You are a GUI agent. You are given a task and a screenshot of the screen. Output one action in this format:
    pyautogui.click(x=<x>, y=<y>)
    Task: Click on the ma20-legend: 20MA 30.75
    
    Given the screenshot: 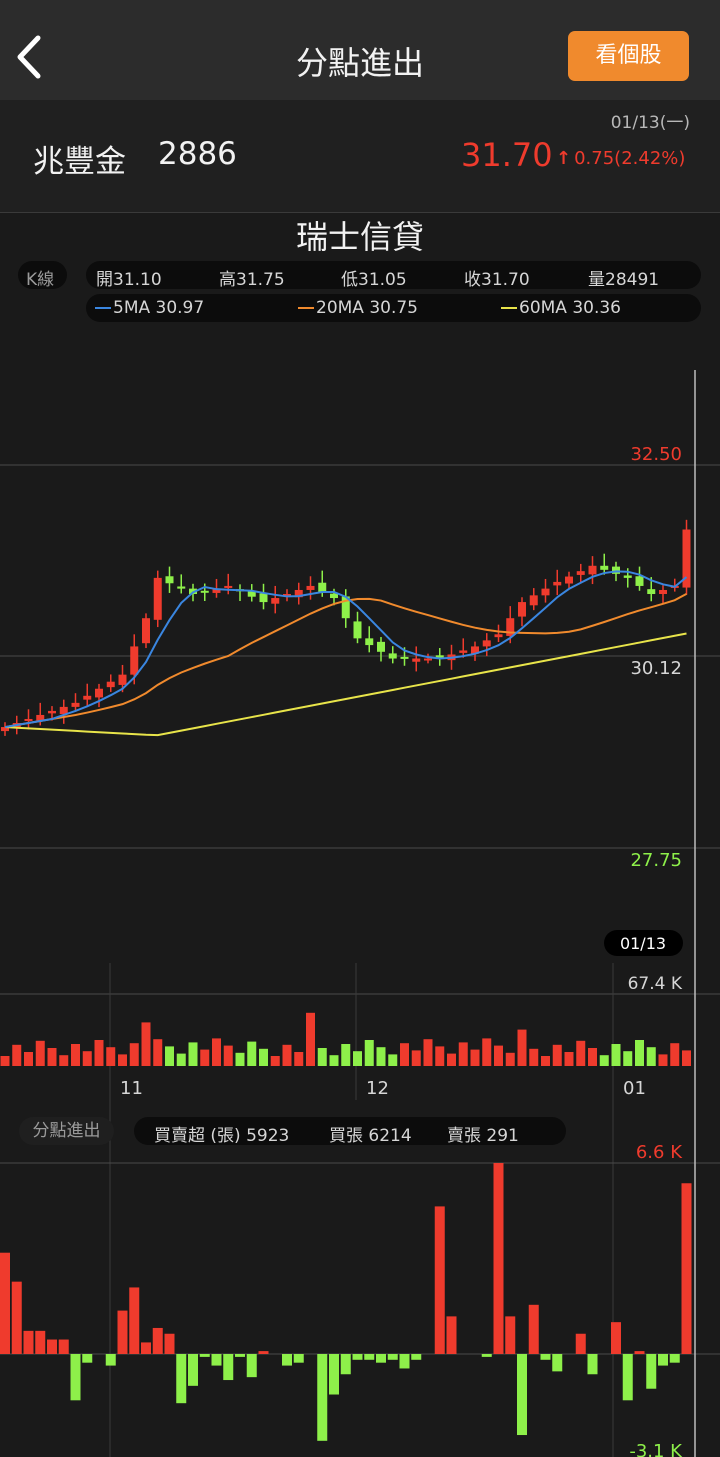 What is the action you would take?
    pyautogui.click(x=358, y=308)
    